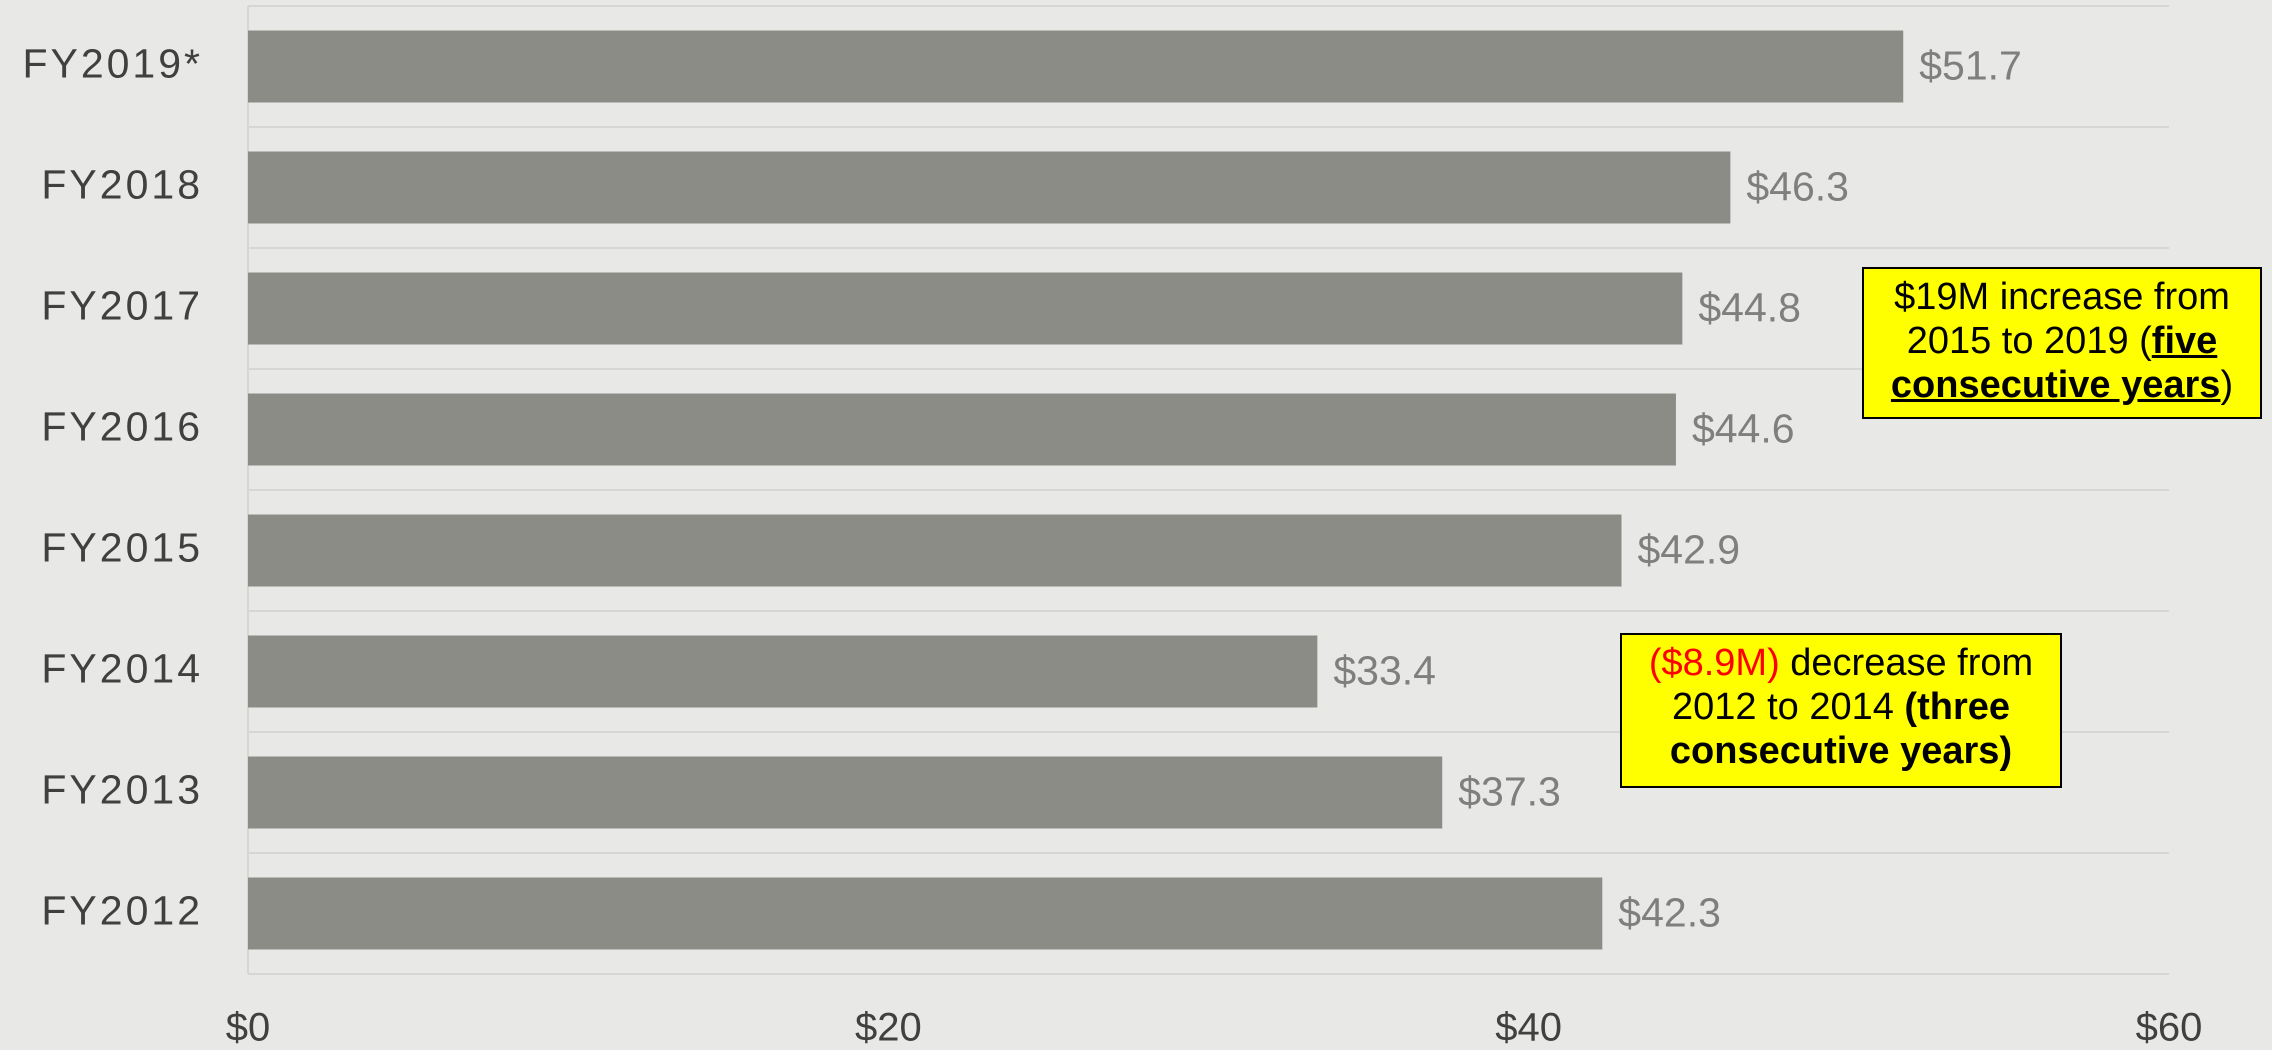 The image size is (2272, 1050). What do you see at coordinates (122, 668) in the screenshot?
I see `y-tick-label: FY2014` at bounding box center [122, 668].